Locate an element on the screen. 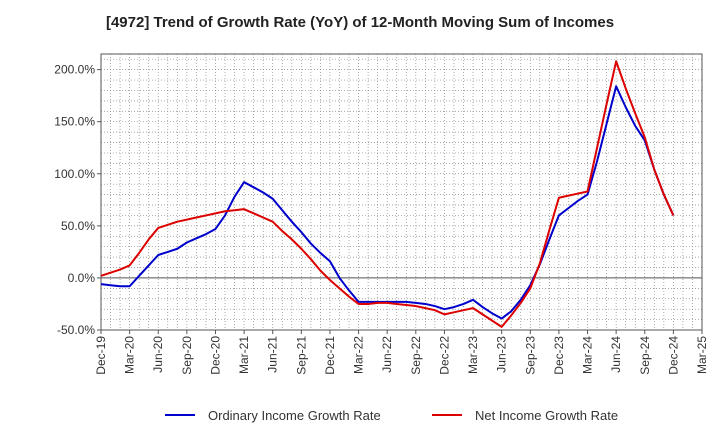 The image size is (720, 445). x-tick-label: Dec-24 is located at coordinates (673, 355).